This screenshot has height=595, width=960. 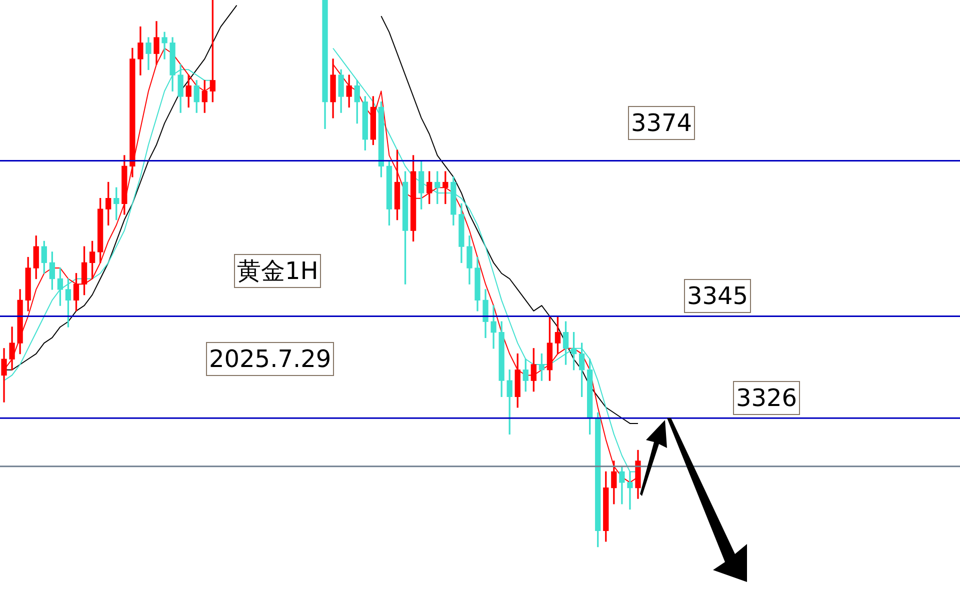 I want to click on ref-line-label: 3326, so click(x=766, y=398).